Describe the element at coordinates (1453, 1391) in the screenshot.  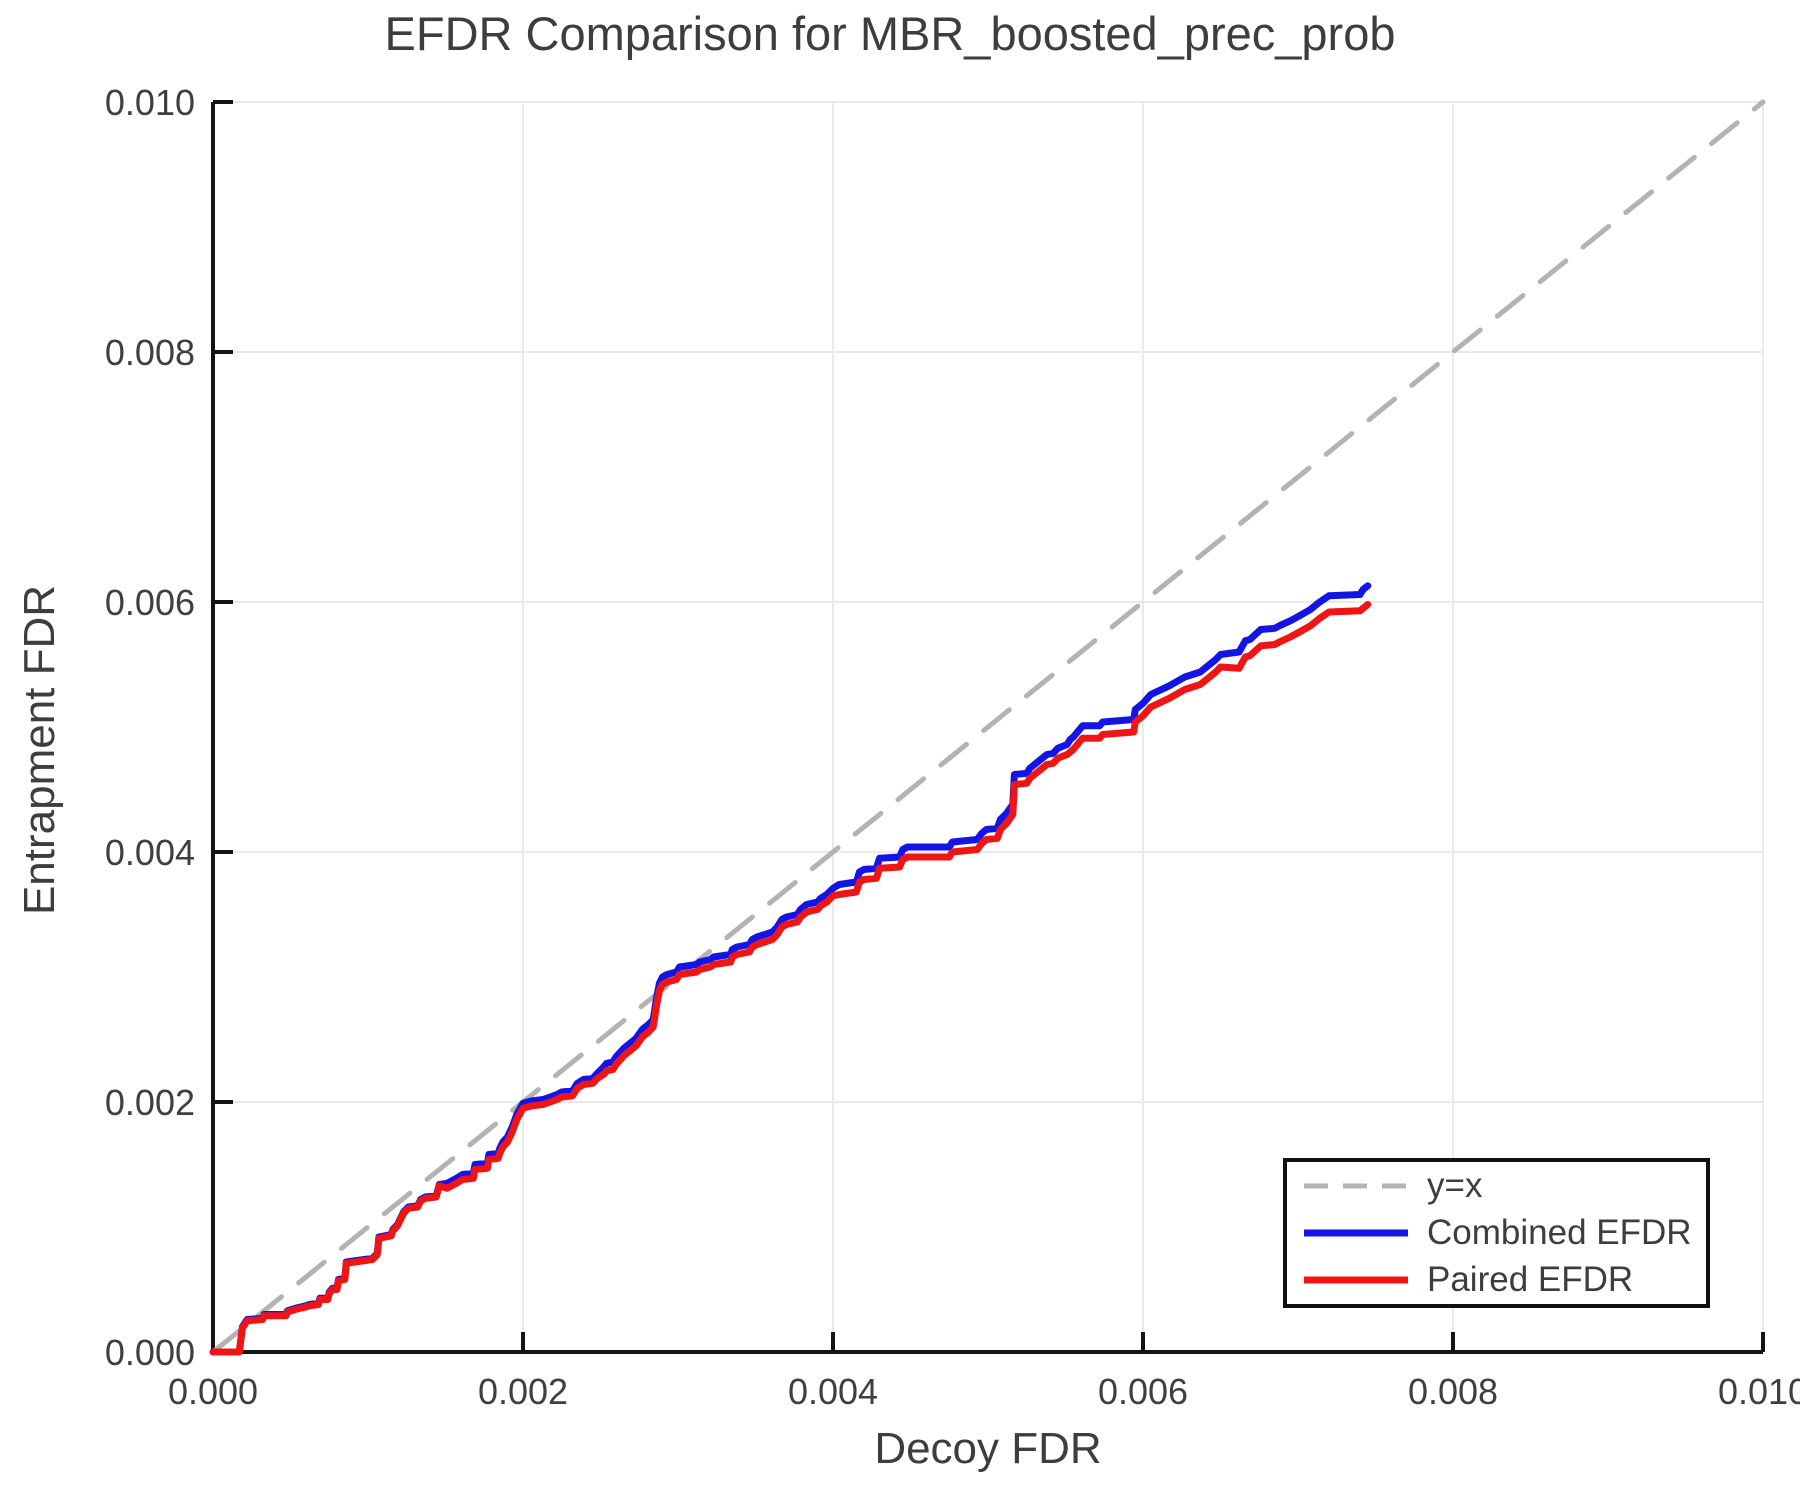
I see `x-tick-label: 0.008` at that location.